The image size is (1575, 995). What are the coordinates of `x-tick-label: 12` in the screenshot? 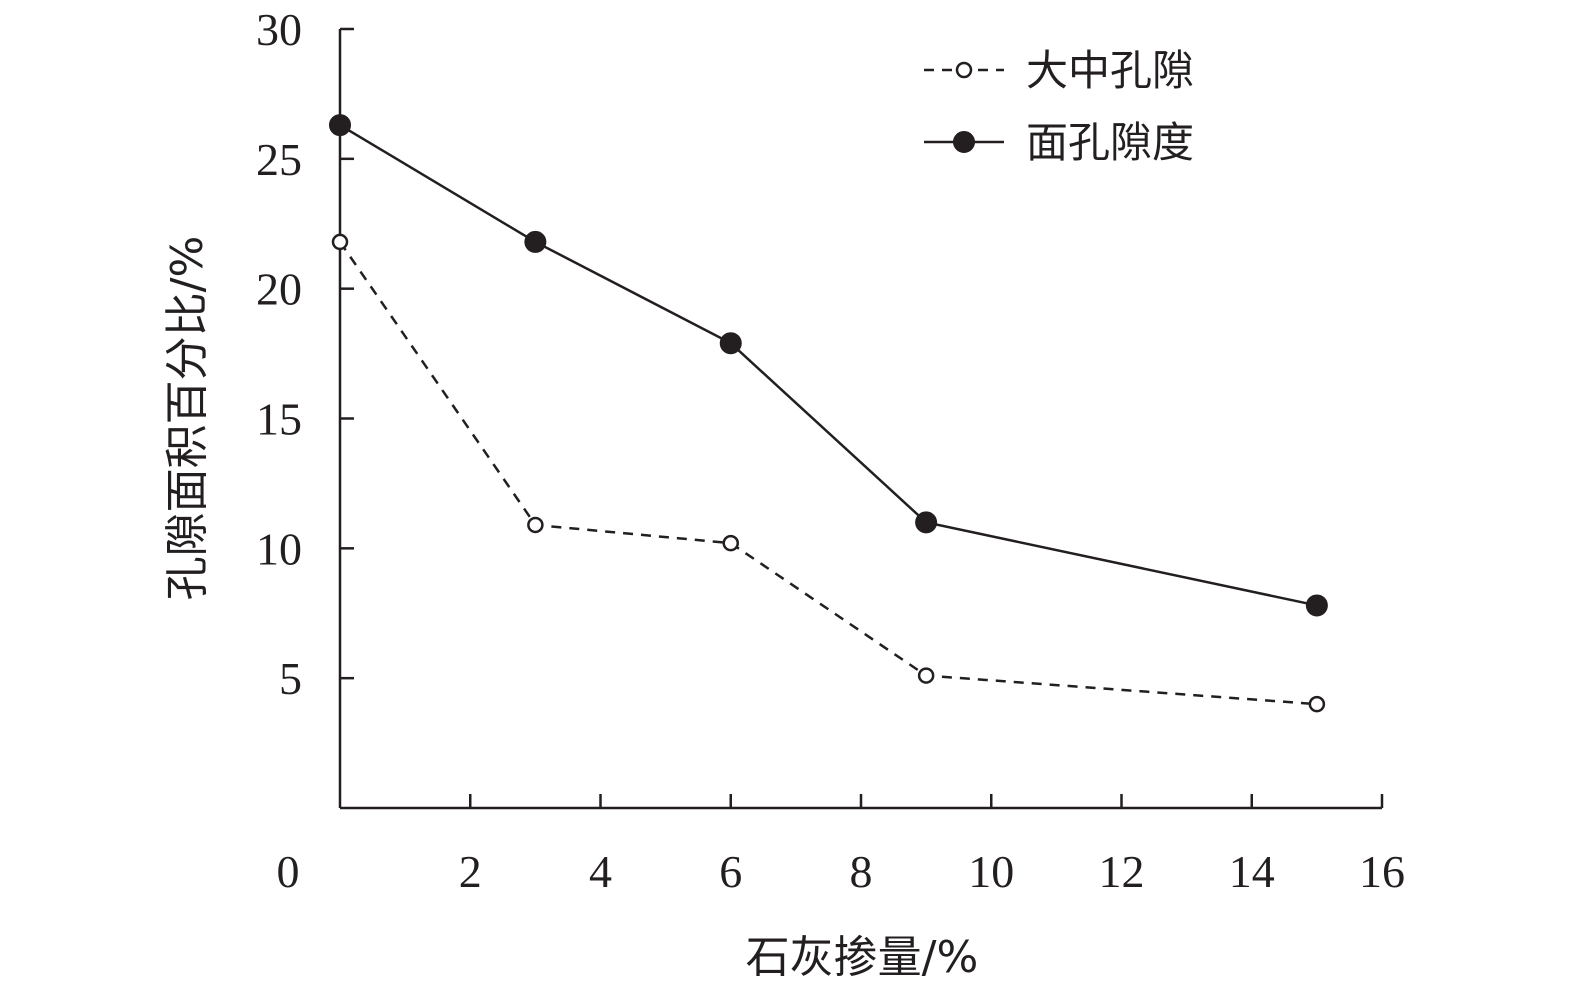 It's located at (1122, 871).